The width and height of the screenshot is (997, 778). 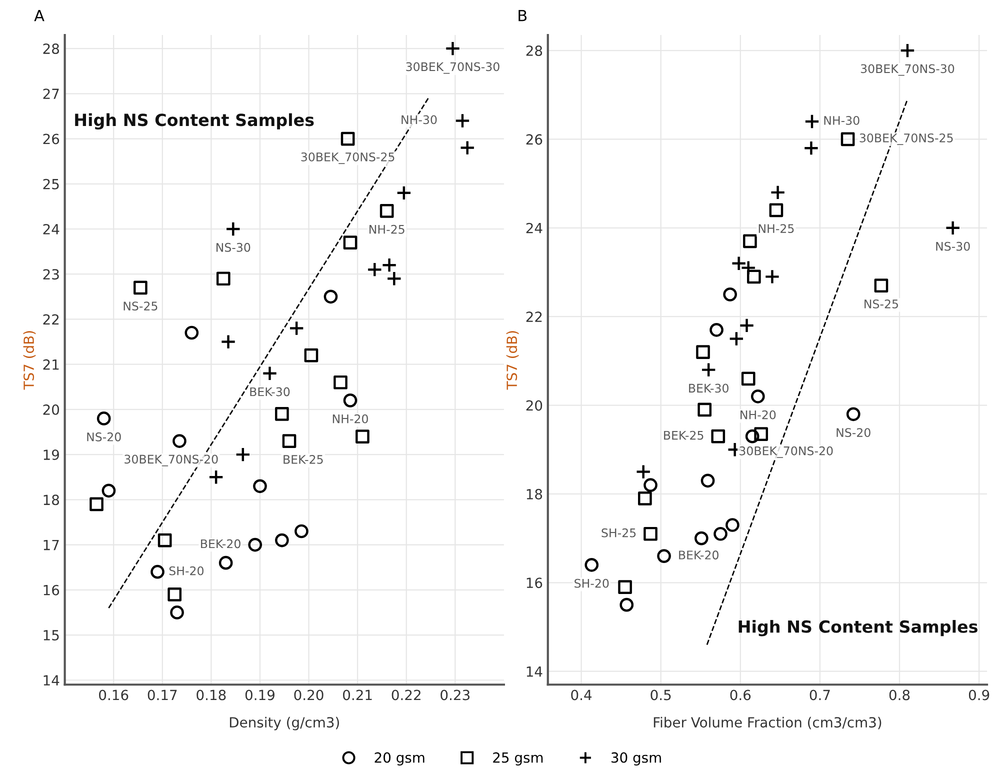 I want to click on chart-title: A, so click(x=39, y=16).